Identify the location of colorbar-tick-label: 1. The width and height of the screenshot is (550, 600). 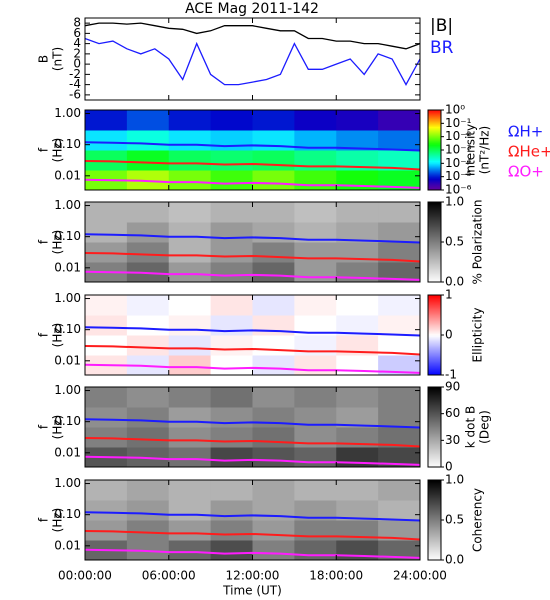
(449, 295).